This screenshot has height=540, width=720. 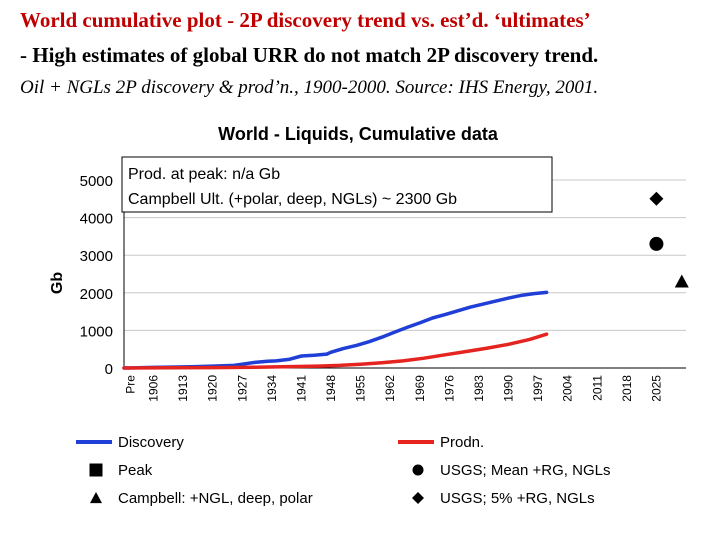 I want to click on y-tick-label: 2000, so click(x=96, y=294).